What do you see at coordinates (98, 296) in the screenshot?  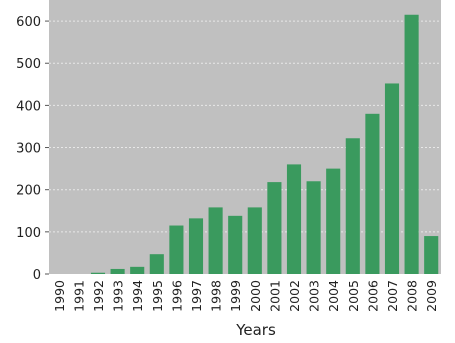 I see `x-tick-label: 1992` at bounding box center [98, 296].